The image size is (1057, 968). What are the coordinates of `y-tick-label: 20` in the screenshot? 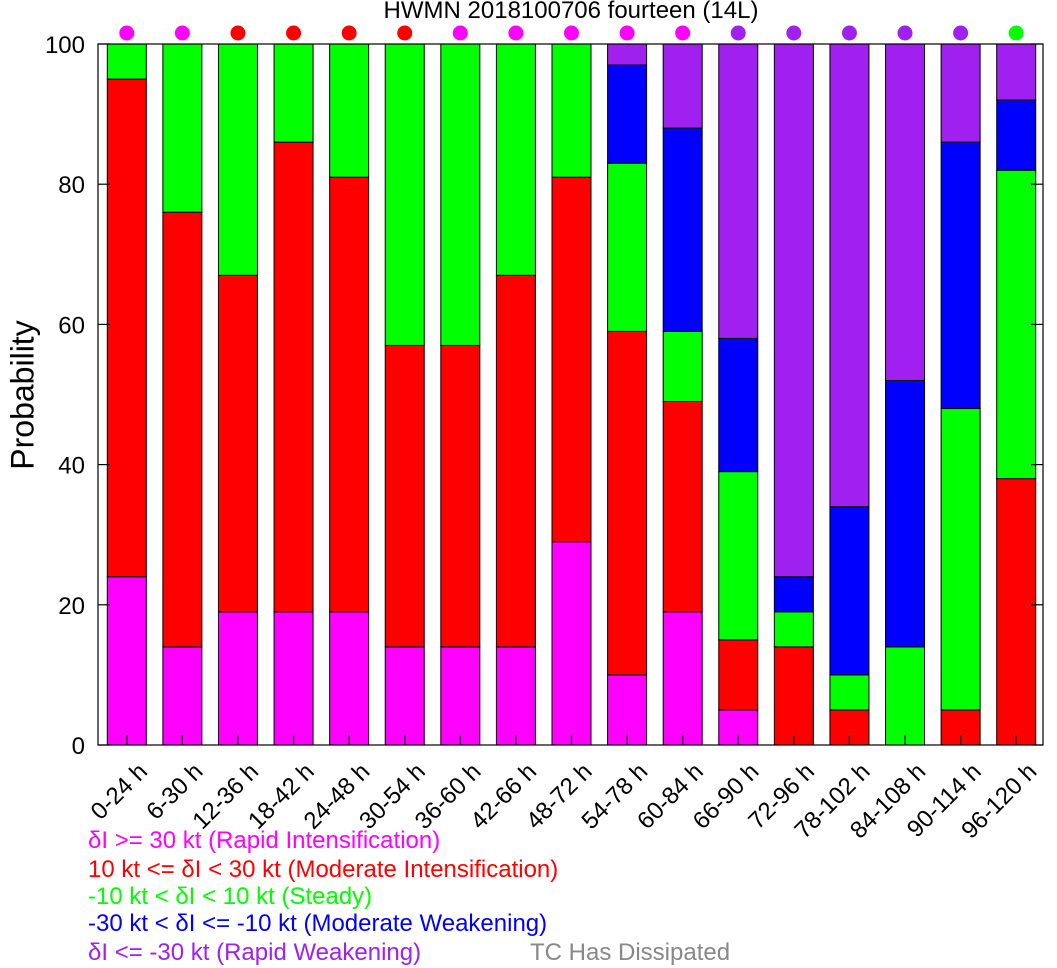 It's located at (71, 606).